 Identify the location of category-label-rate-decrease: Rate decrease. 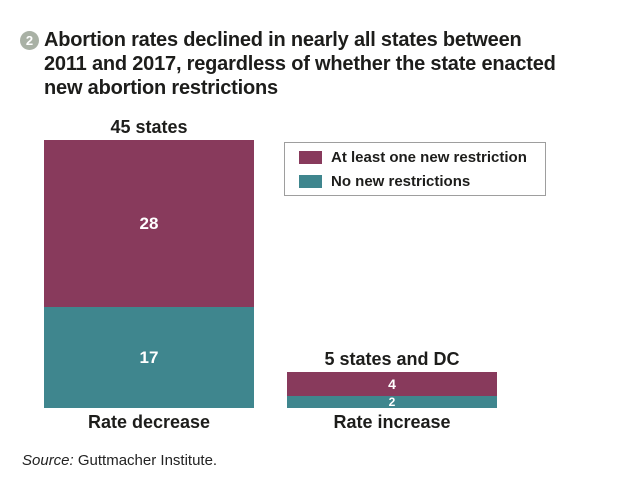
(149, 422).